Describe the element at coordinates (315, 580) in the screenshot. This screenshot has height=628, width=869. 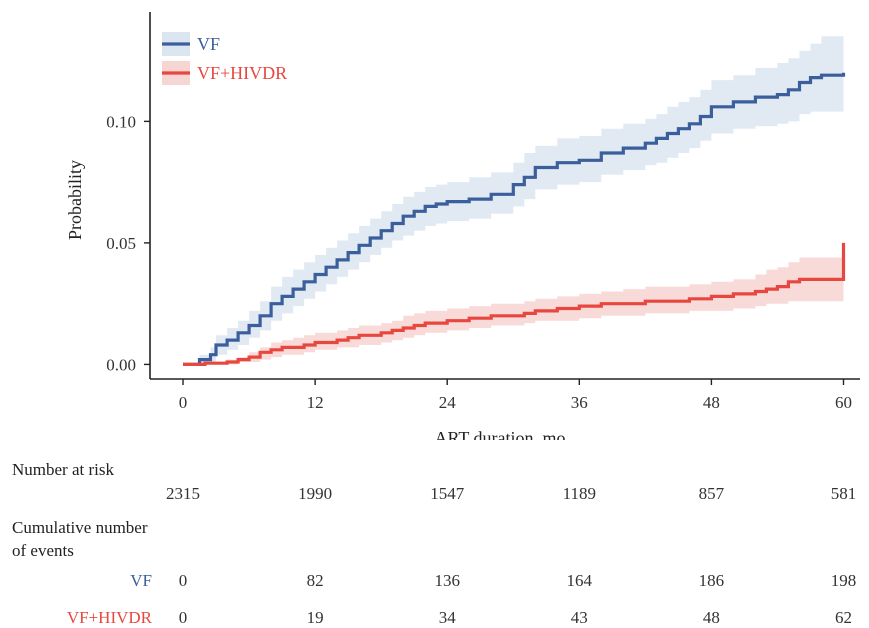
I see `events-value-vf: 82` at that location.